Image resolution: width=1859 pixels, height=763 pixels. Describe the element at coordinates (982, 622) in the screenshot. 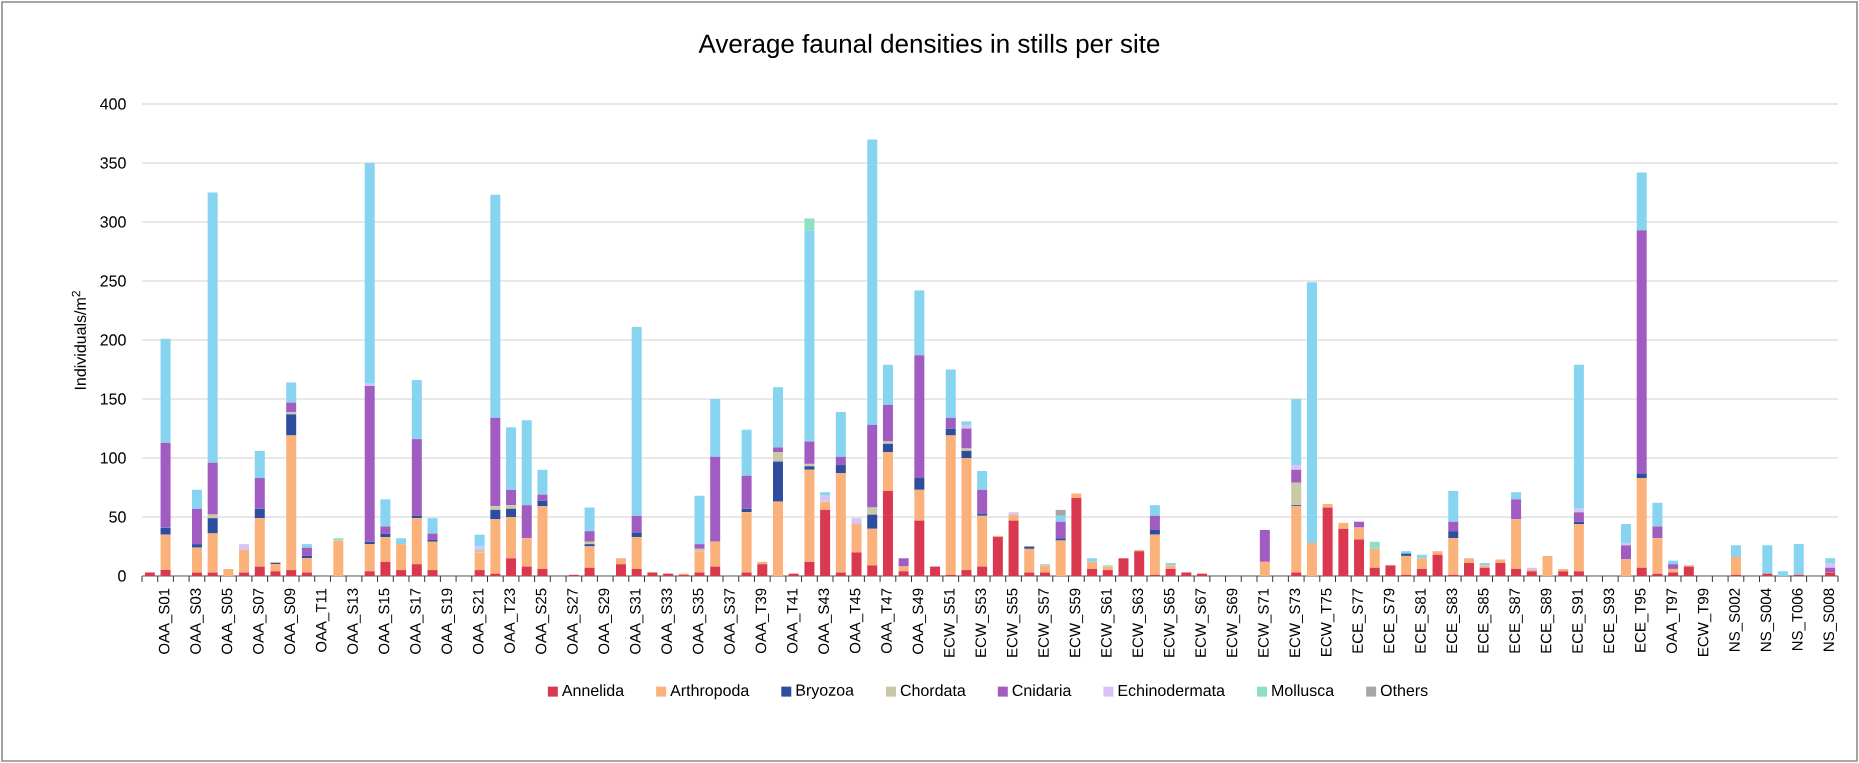

I see `x-tick-label: ECW_S53` at that location.